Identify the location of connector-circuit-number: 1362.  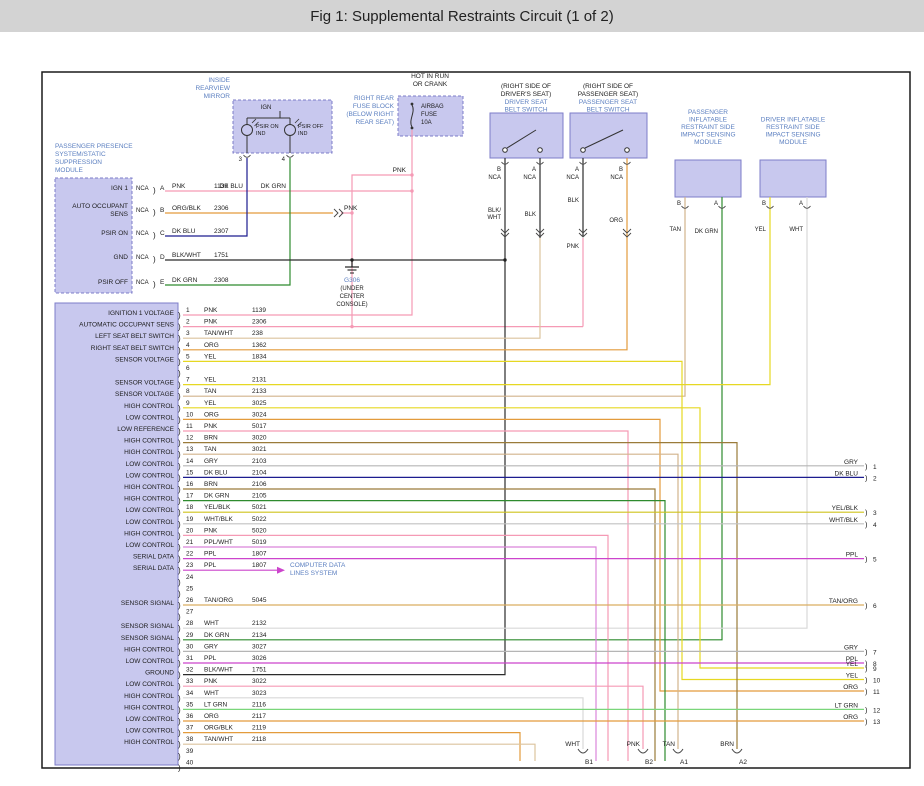
(259, 345).